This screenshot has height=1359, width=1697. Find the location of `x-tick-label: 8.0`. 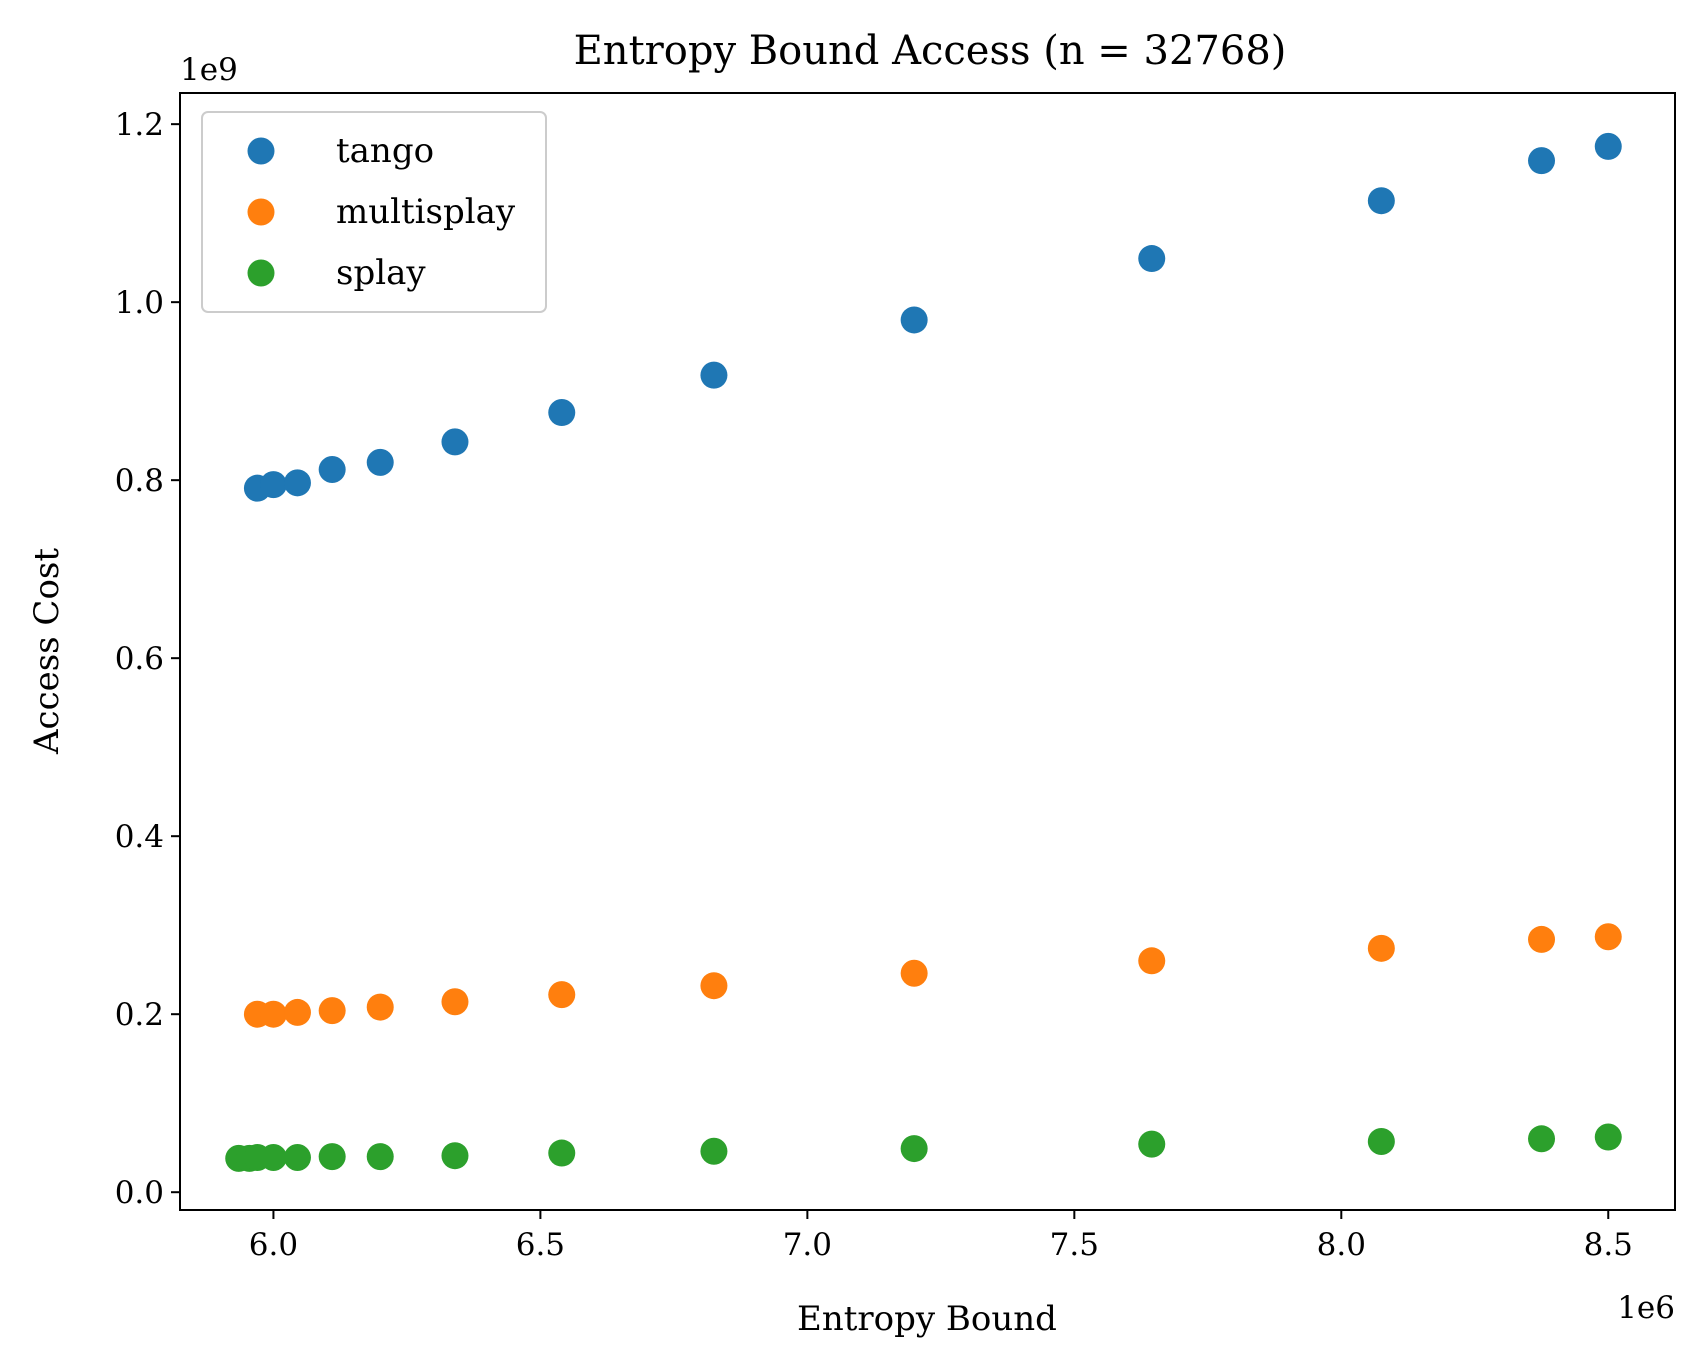

x-tick-label: 8.0 is located at coordinates (1341, 1245).